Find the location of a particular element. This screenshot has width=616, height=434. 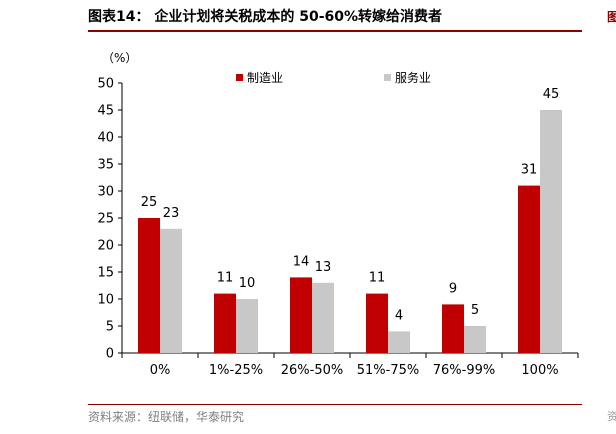

legend-label: 服务业 is located at coordinates (413, 77).